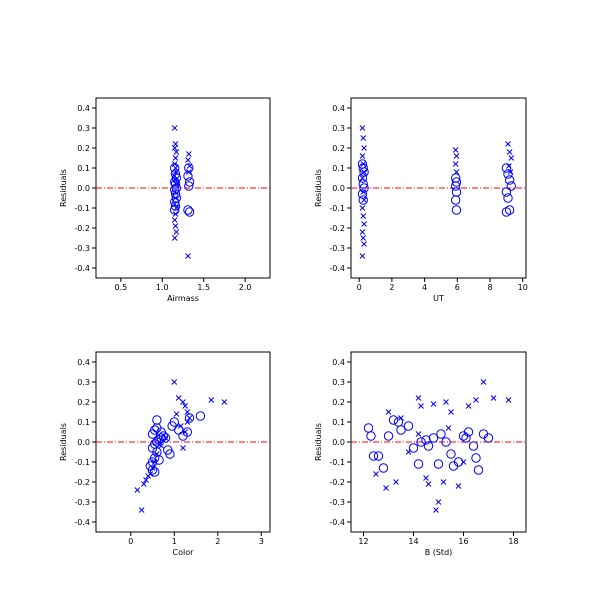  I want to click on x-tick-label: 2.0, so click(245, 287).